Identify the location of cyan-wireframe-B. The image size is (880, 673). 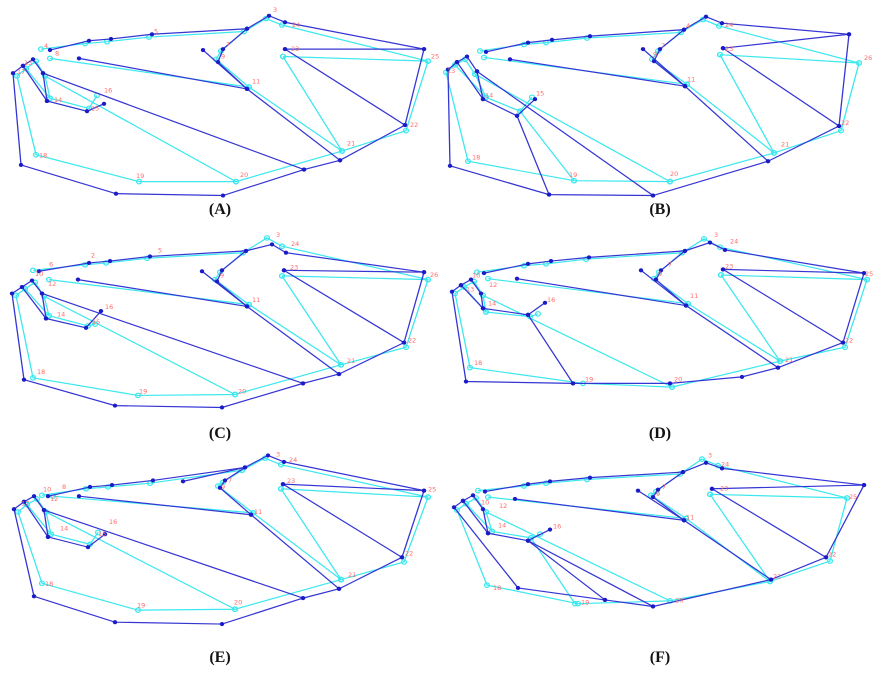
(652, 100).